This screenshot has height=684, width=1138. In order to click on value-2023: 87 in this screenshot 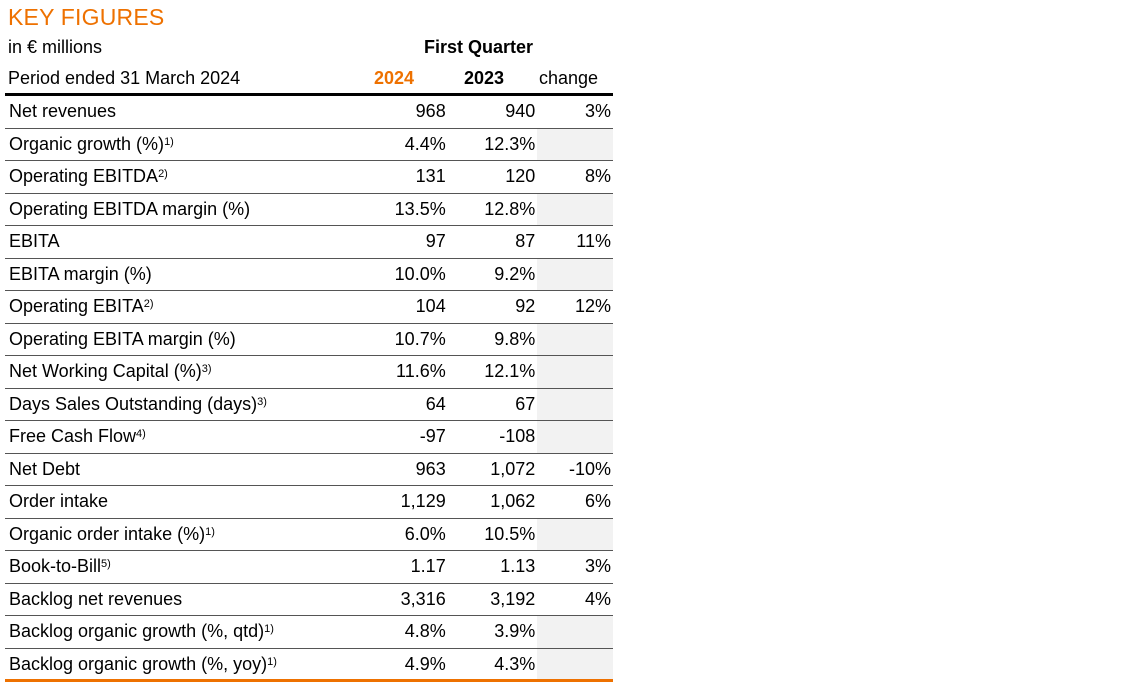, I will do `click(492, 242)`.